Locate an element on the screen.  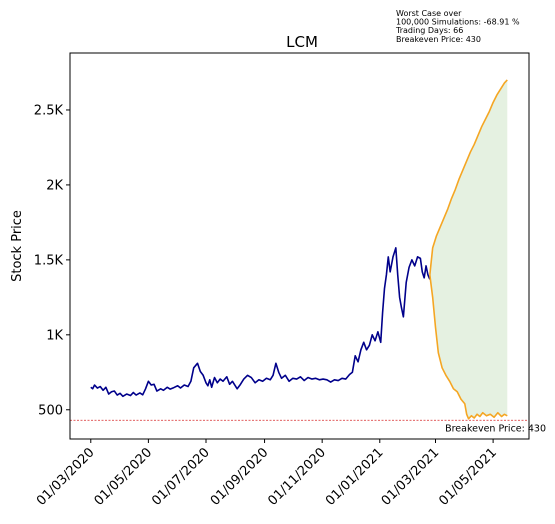
y-tick-label: 500 is located at coordinates (50, 410).